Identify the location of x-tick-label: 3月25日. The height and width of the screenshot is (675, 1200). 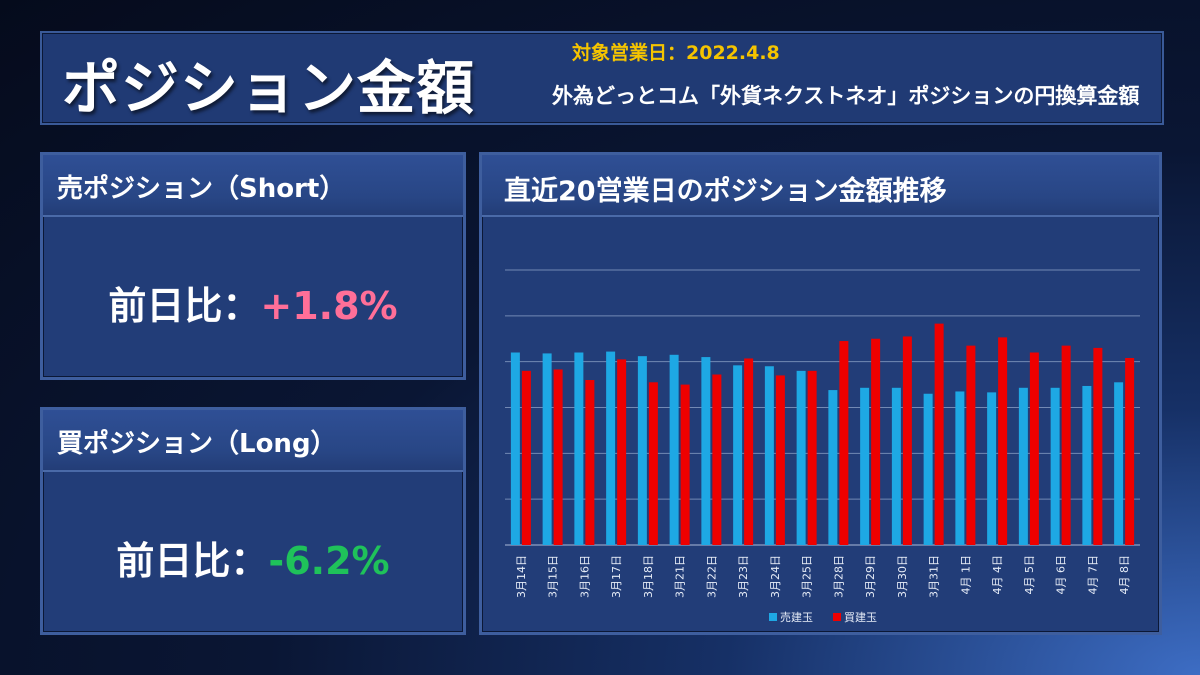
(807, 576).